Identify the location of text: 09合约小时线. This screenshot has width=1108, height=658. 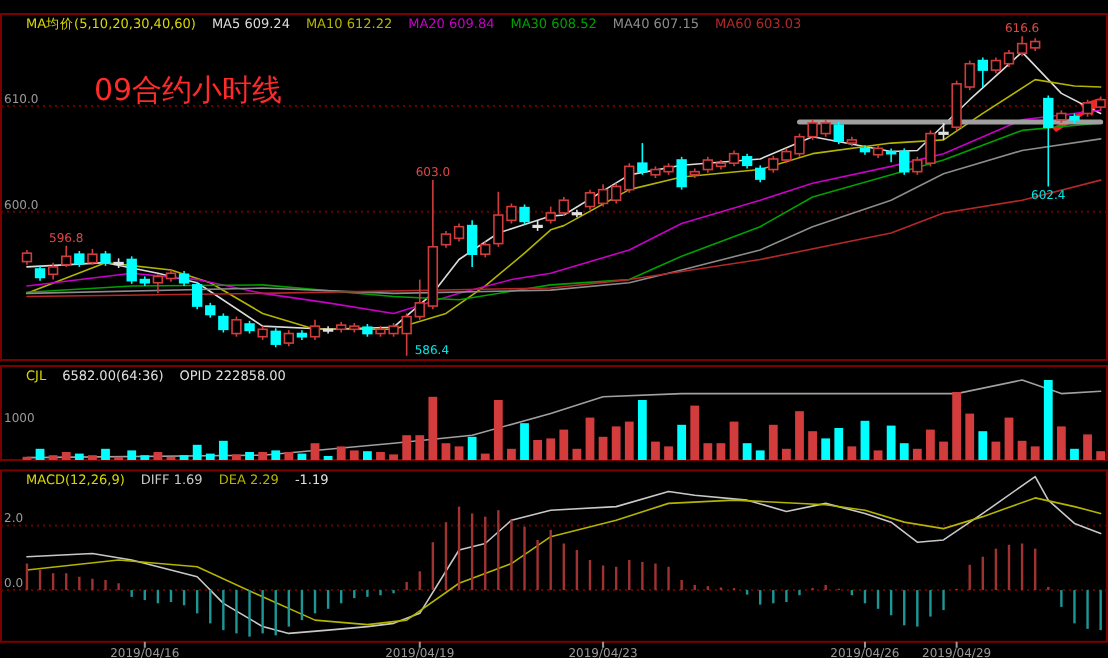
(188, 90).